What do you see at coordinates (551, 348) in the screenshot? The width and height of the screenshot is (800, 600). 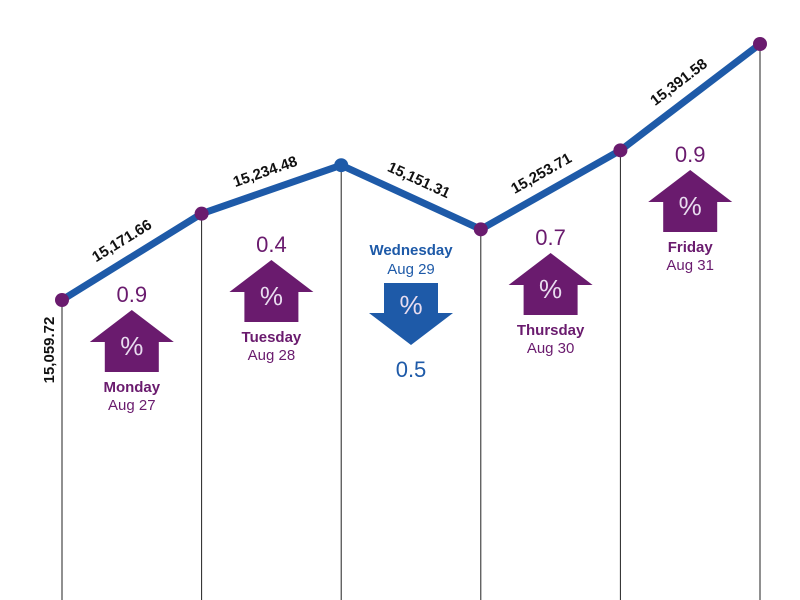 I see `day-date: Aug 30` at bounding box center [551, 348].